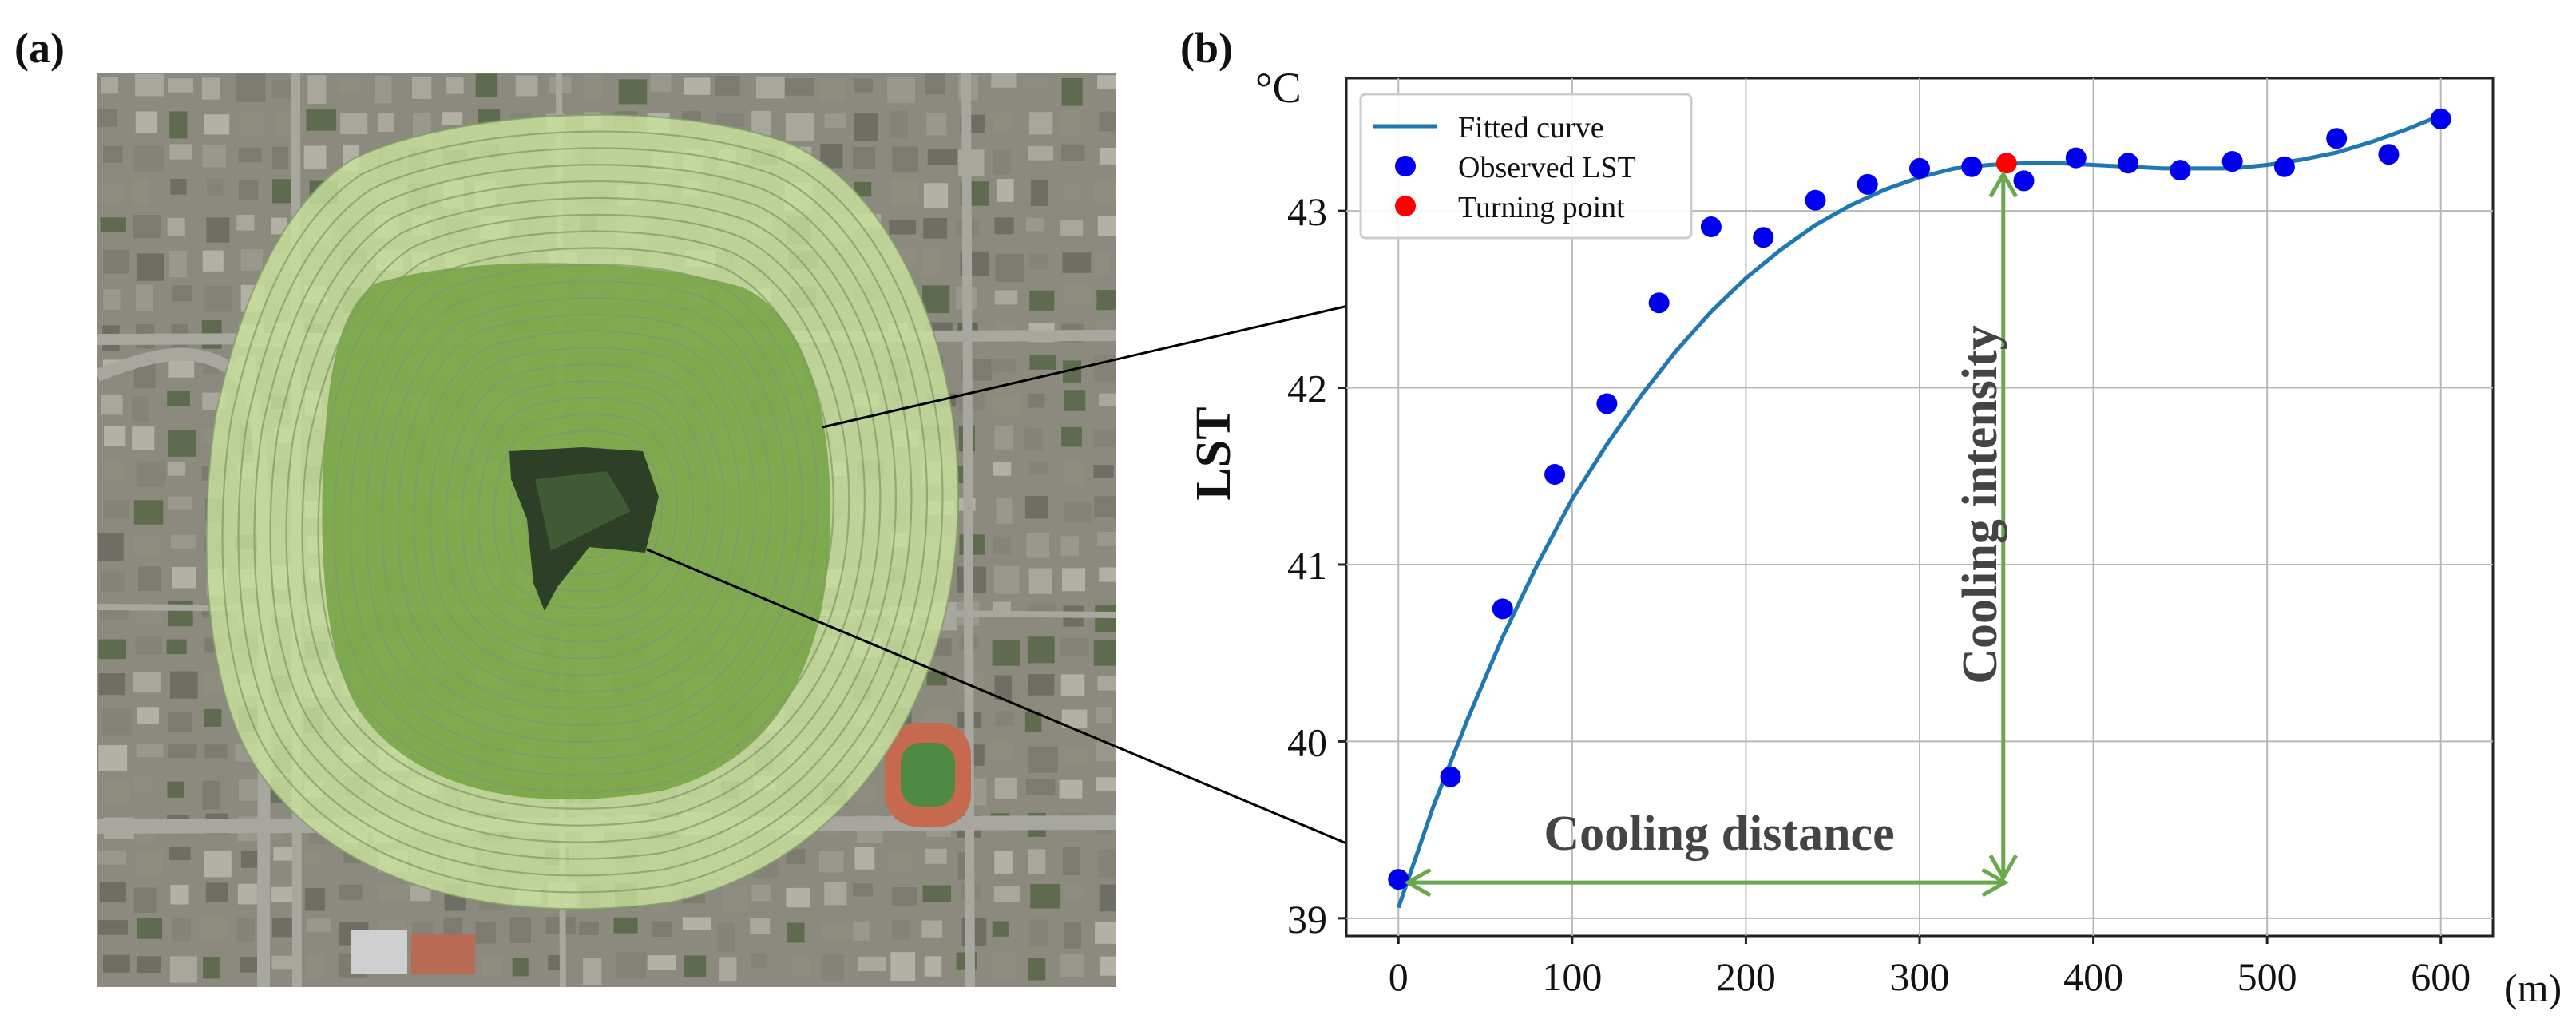 Image resolution: width=2576 pixels, height=1031 pixels. I want to click on arrowhead-down, so click(2003, 868).